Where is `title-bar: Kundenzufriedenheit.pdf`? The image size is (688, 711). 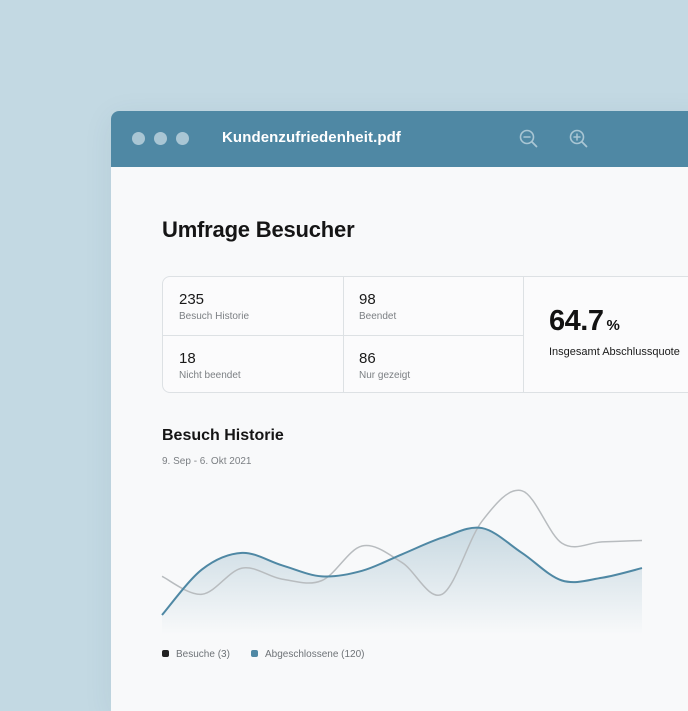
title-bar: Kundenzufriedenheit.pdf is located at coordinates (399, 139).